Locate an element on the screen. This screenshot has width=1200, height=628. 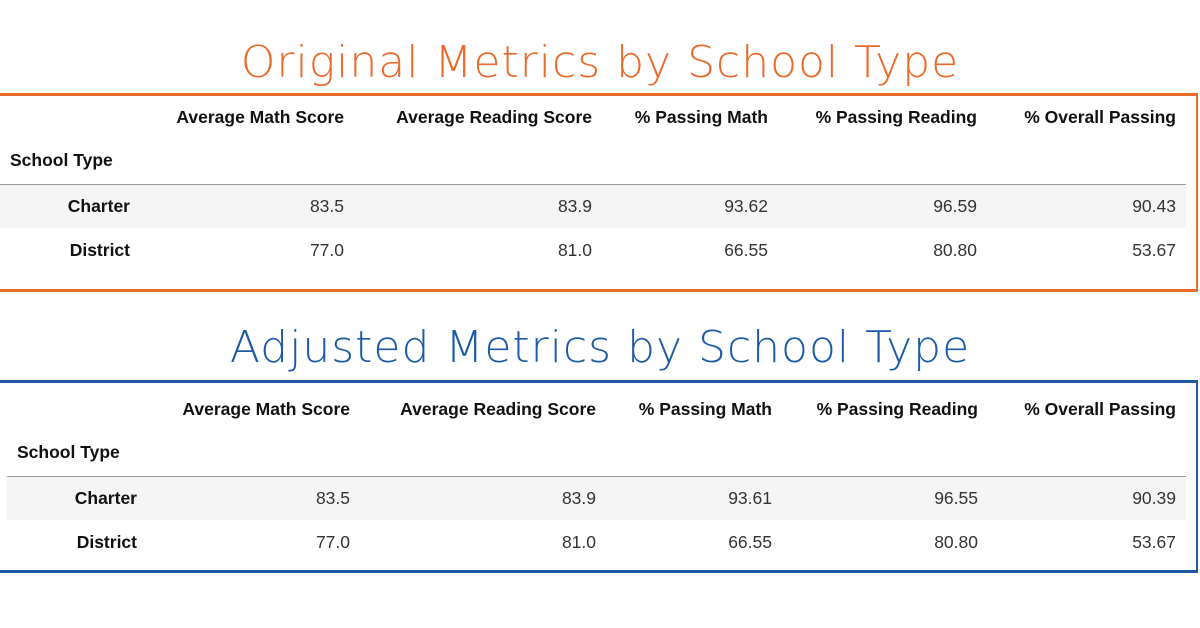
original-metrics-title: Original Metrics by School Type is located at coordinates (600, 62).